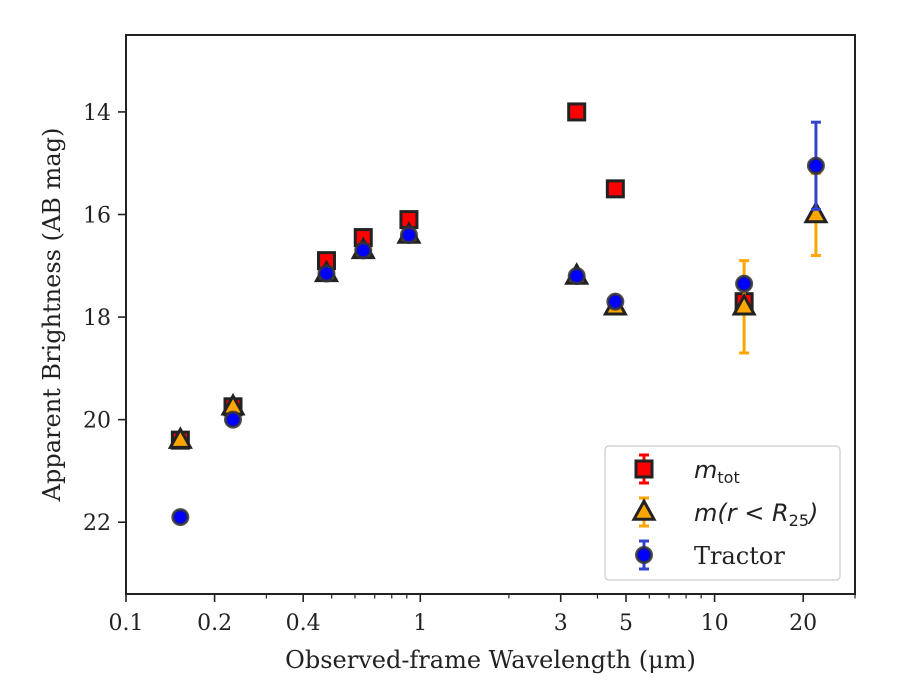 Image resolution: width=900 pixels, height=700 pixels. What do you see at coordinates (717, 471) in the screenshot?
I see `legend-label: mtot` at bounding box center [717, 471].